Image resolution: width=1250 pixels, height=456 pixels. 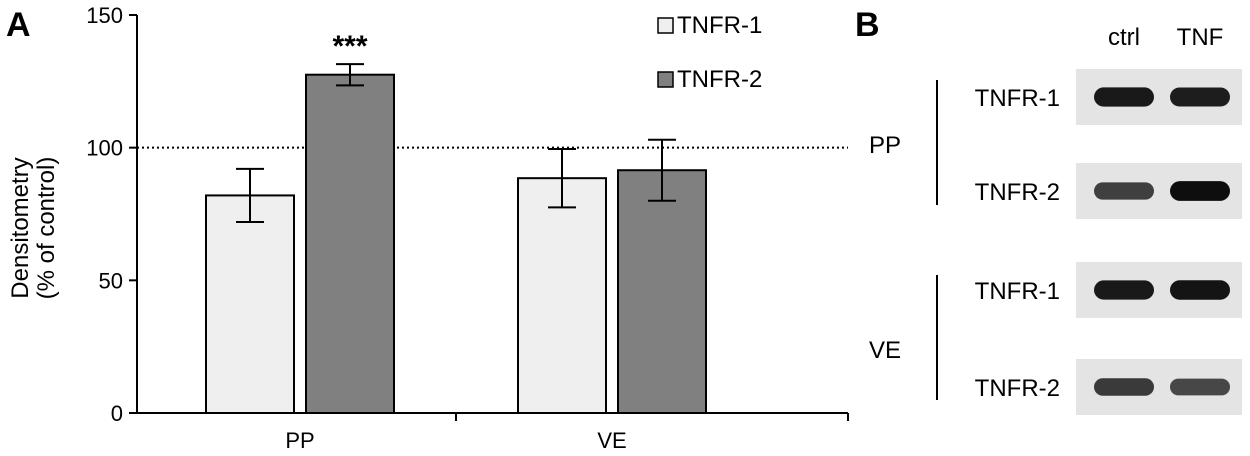 What do you see at coordinates (1200, 37) in the screenshot?
I see `blot-column-header: TNF` at bounding box center [1200, 37].